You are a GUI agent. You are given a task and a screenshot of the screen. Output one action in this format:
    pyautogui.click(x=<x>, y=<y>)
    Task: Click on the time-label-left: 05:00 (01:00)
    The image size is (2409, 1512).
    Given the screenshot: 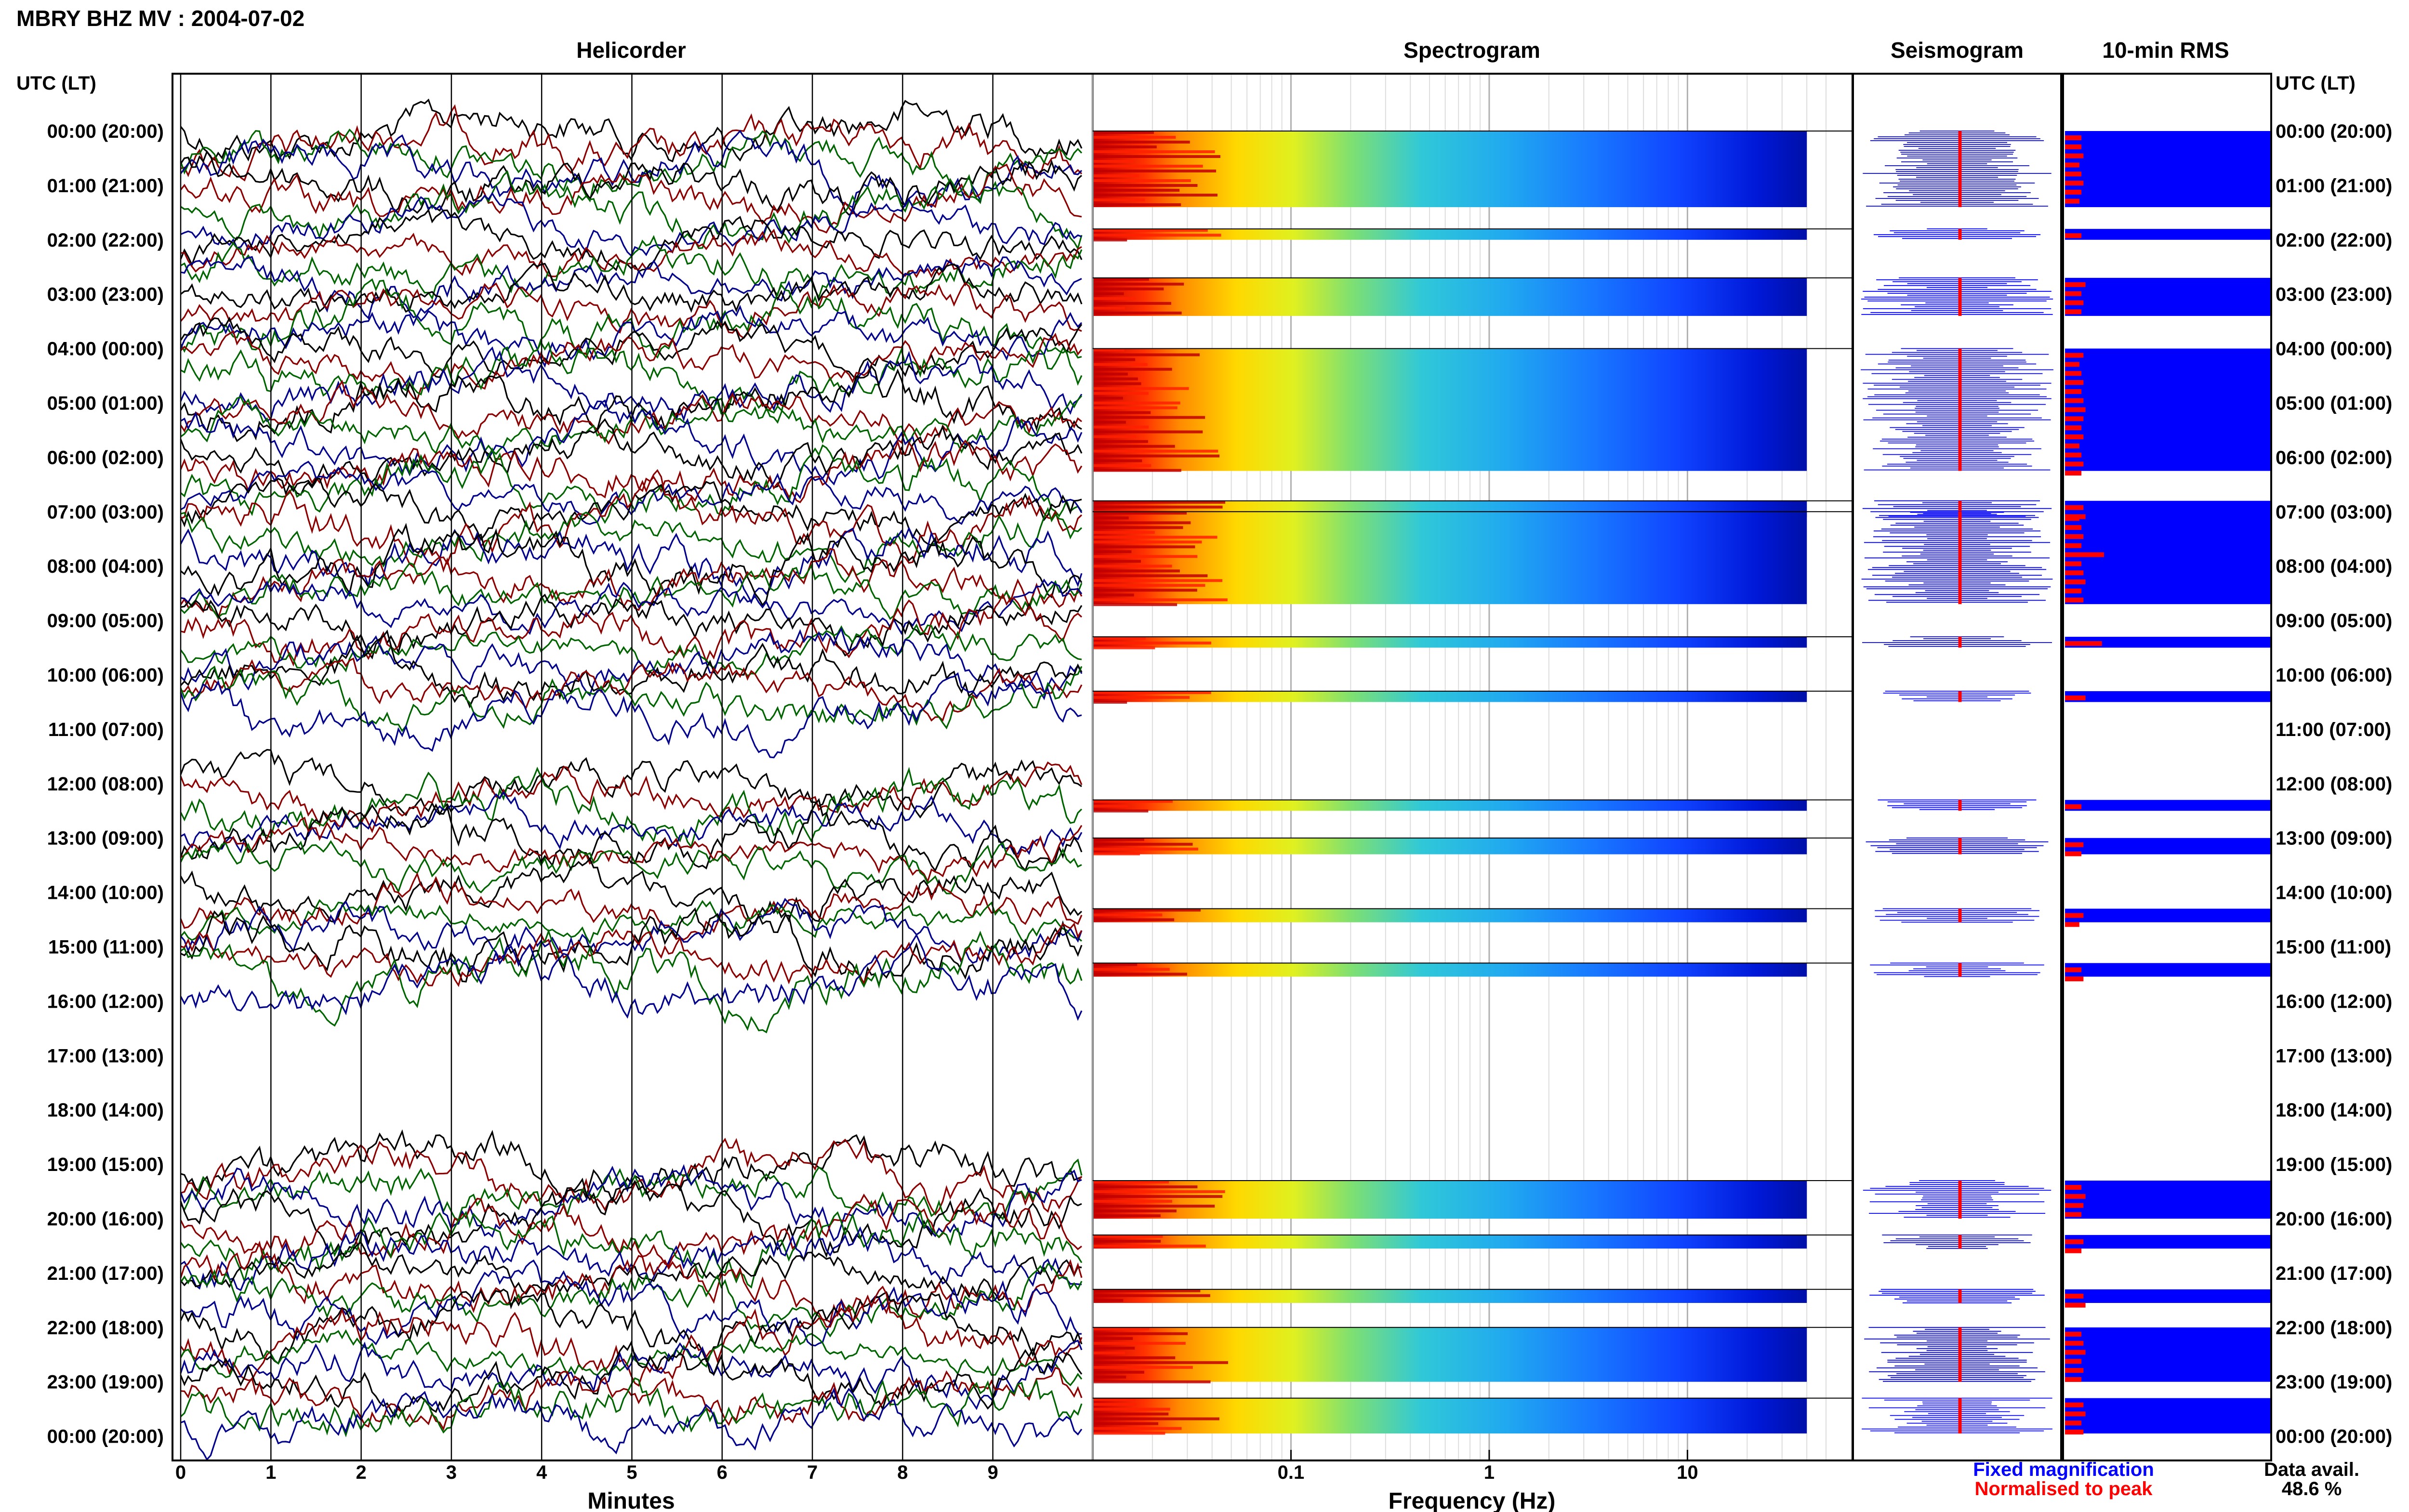 What is the action you would take?
    pyautogui.click(x=105, y=403)
    